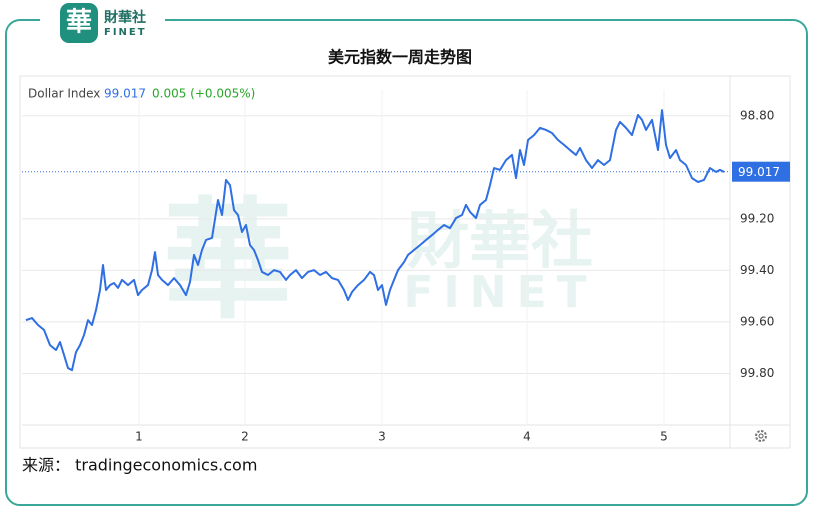 Image resolution: width=813 pixels, height=527 pixels. Describe the element at coordinates (124, 17) in the screenshot. I see `logo-name: 財華社` at that location.